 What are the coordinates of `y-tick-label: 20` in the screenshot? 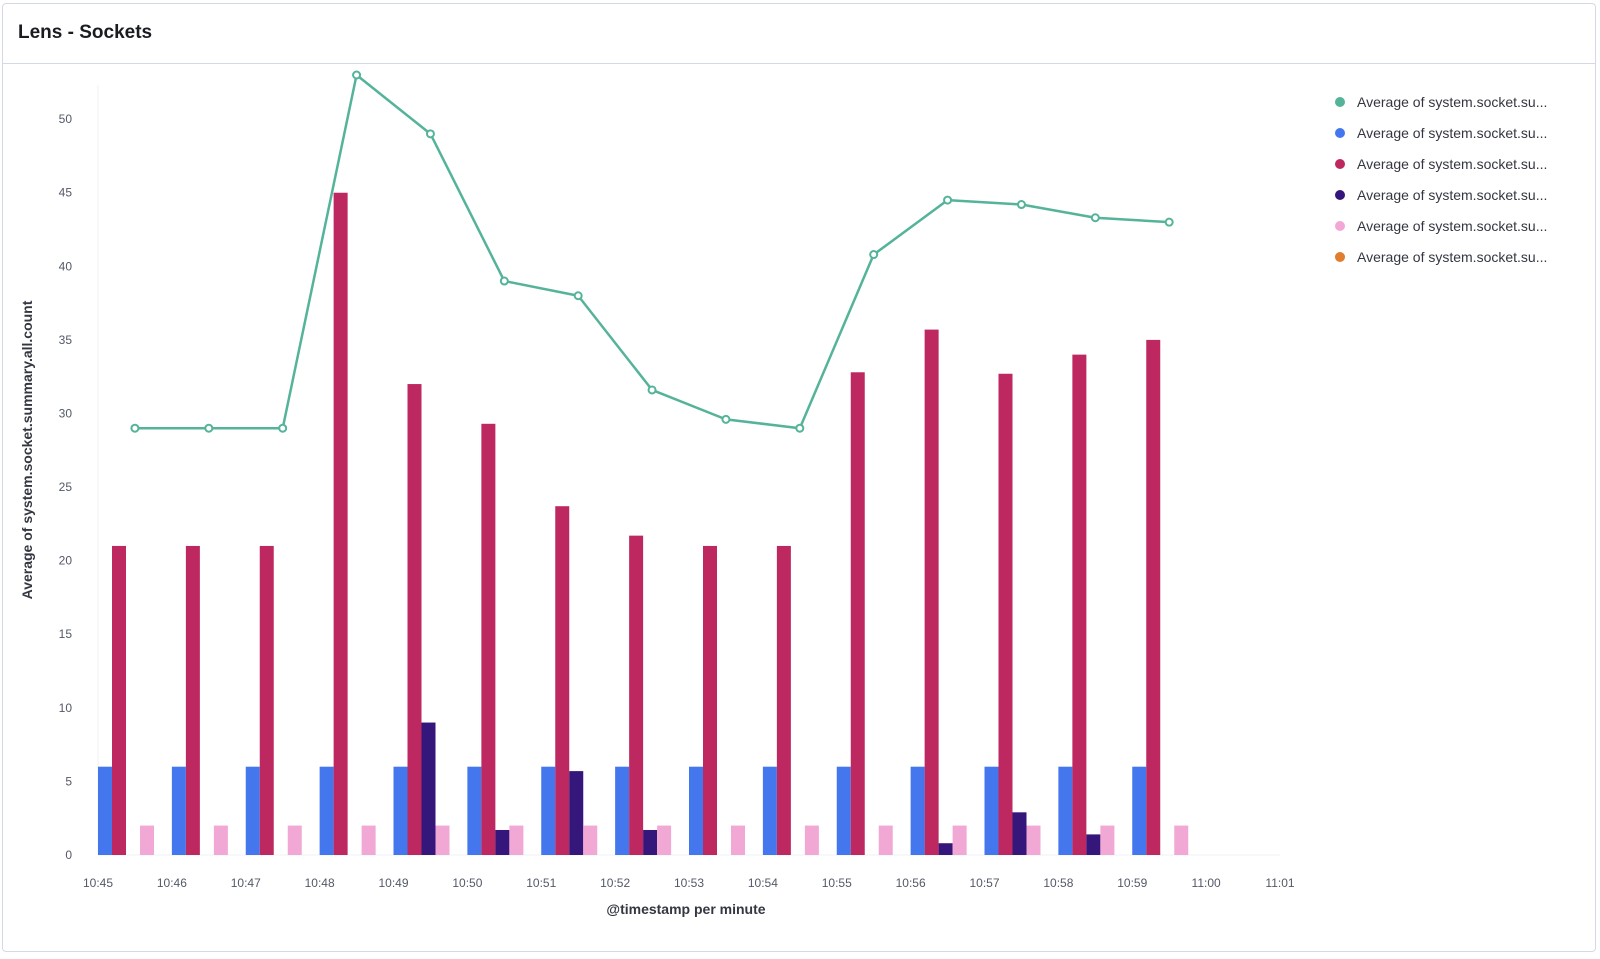 It's located at (66, 561).